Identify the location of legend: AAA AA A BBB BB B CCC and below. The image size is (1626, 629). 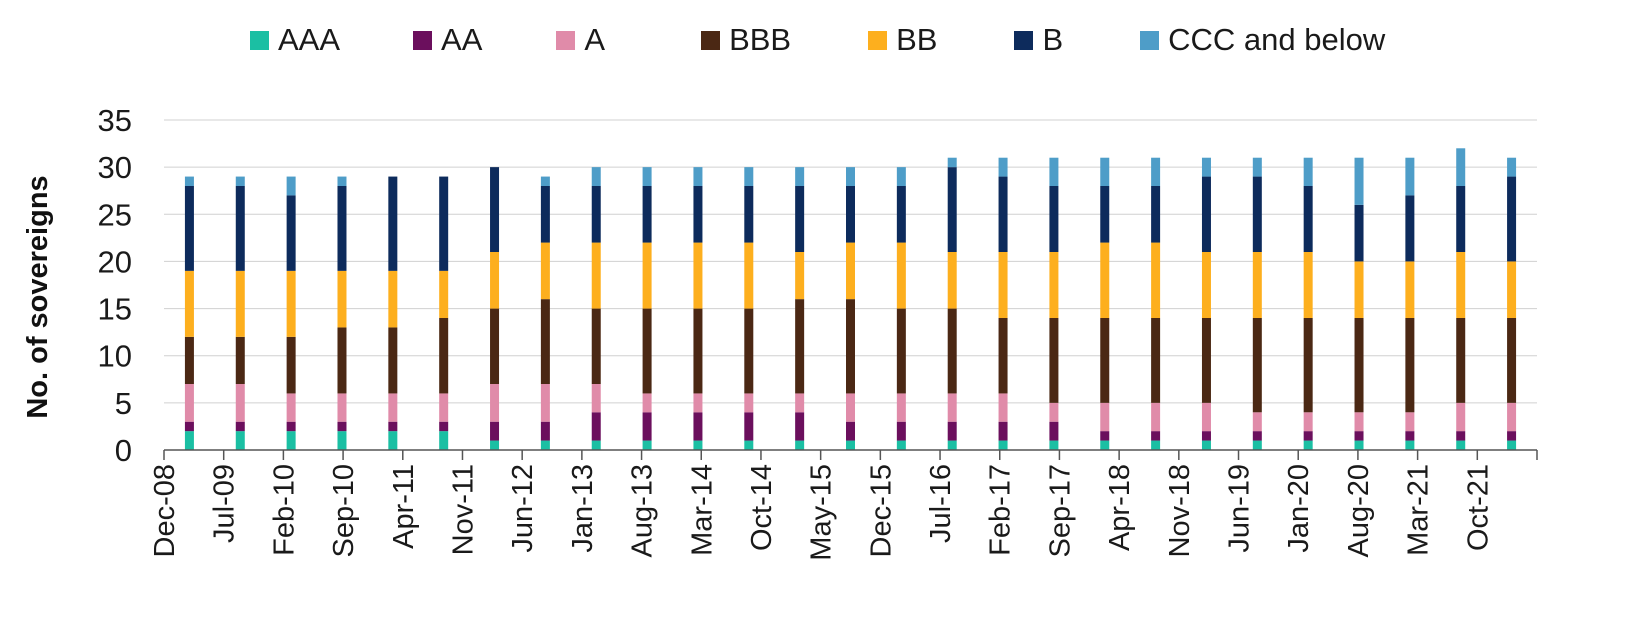
(817, 40).